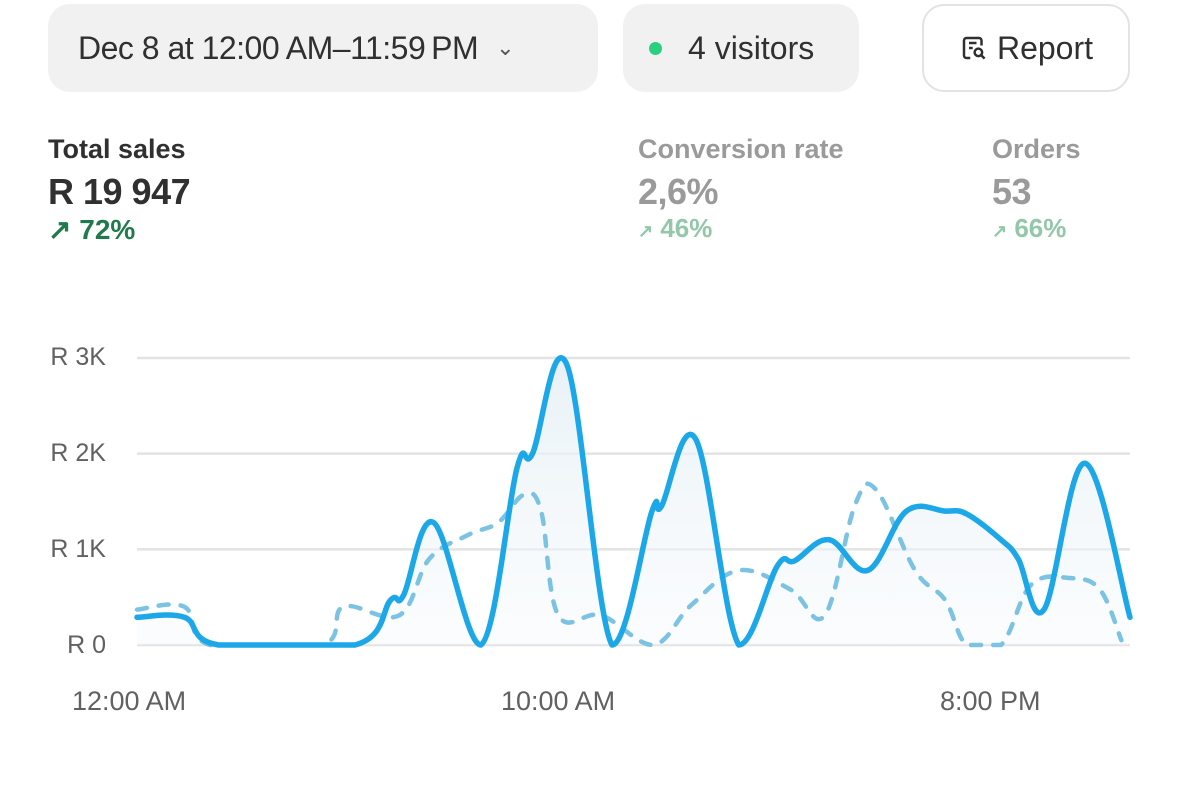 This screenshot has width=1179, height=789. Describe the element at coordinates (741, 149) in the screenshot. I see `metric-label: Conversion rate` at that location.